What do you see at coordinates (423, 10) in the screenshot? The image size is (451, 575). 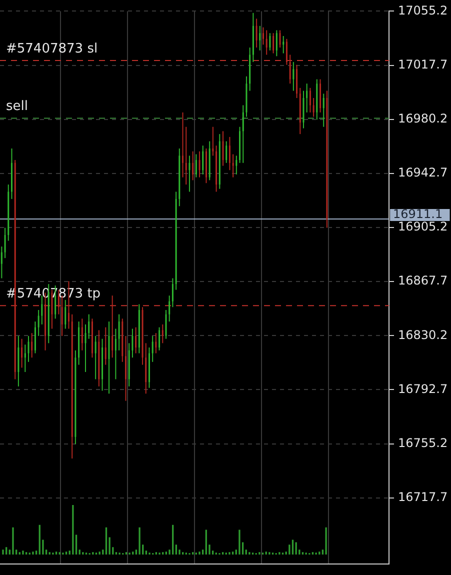 I see `y-tick-label: 17055.2` at bounding box center [423, 10].